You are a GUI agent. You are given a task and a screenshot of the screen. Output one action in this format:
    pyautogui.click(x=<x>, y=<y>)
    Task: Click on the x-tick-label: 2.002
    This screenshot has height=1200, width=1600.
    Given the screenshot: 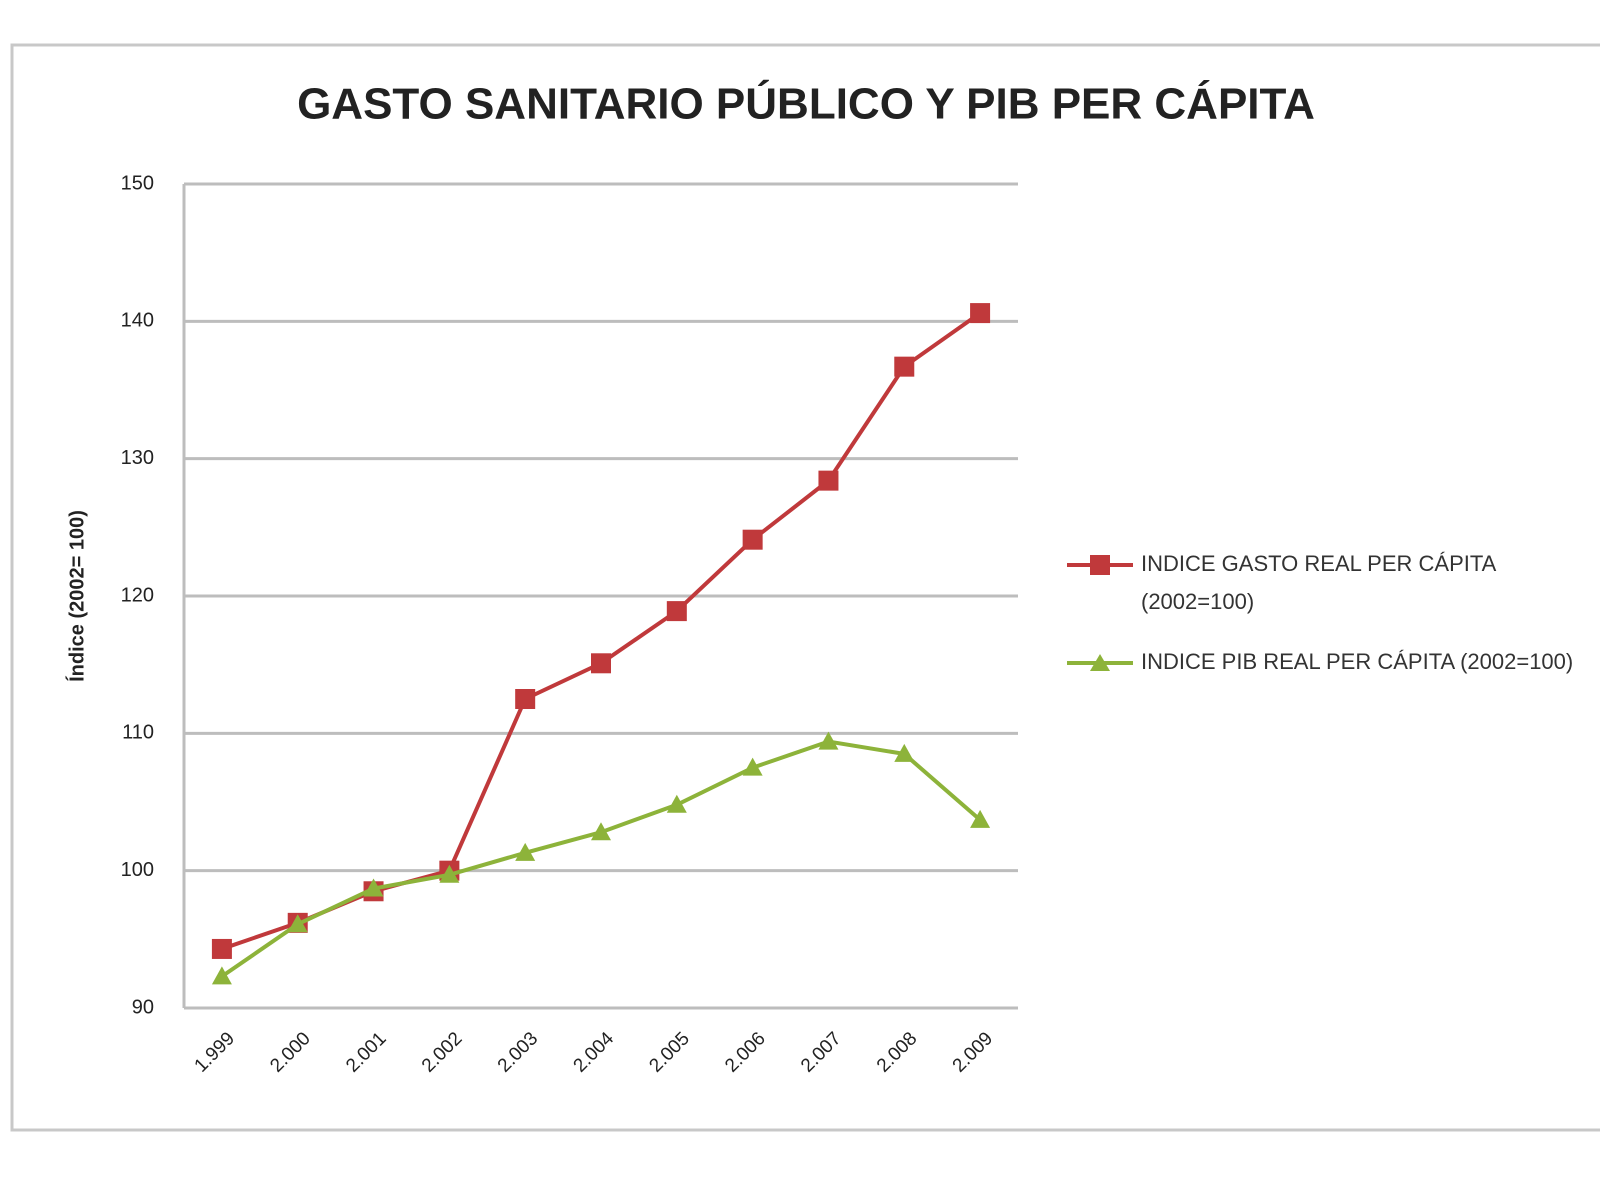 What is the action you would take?
    pyautogui.click(x=442, y=1052)
    